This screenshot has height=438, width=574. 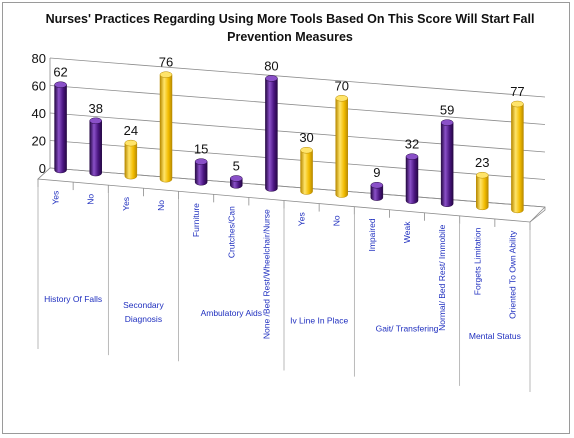 I want to click on y-tick-label: 80, so click(x=39, y=58).